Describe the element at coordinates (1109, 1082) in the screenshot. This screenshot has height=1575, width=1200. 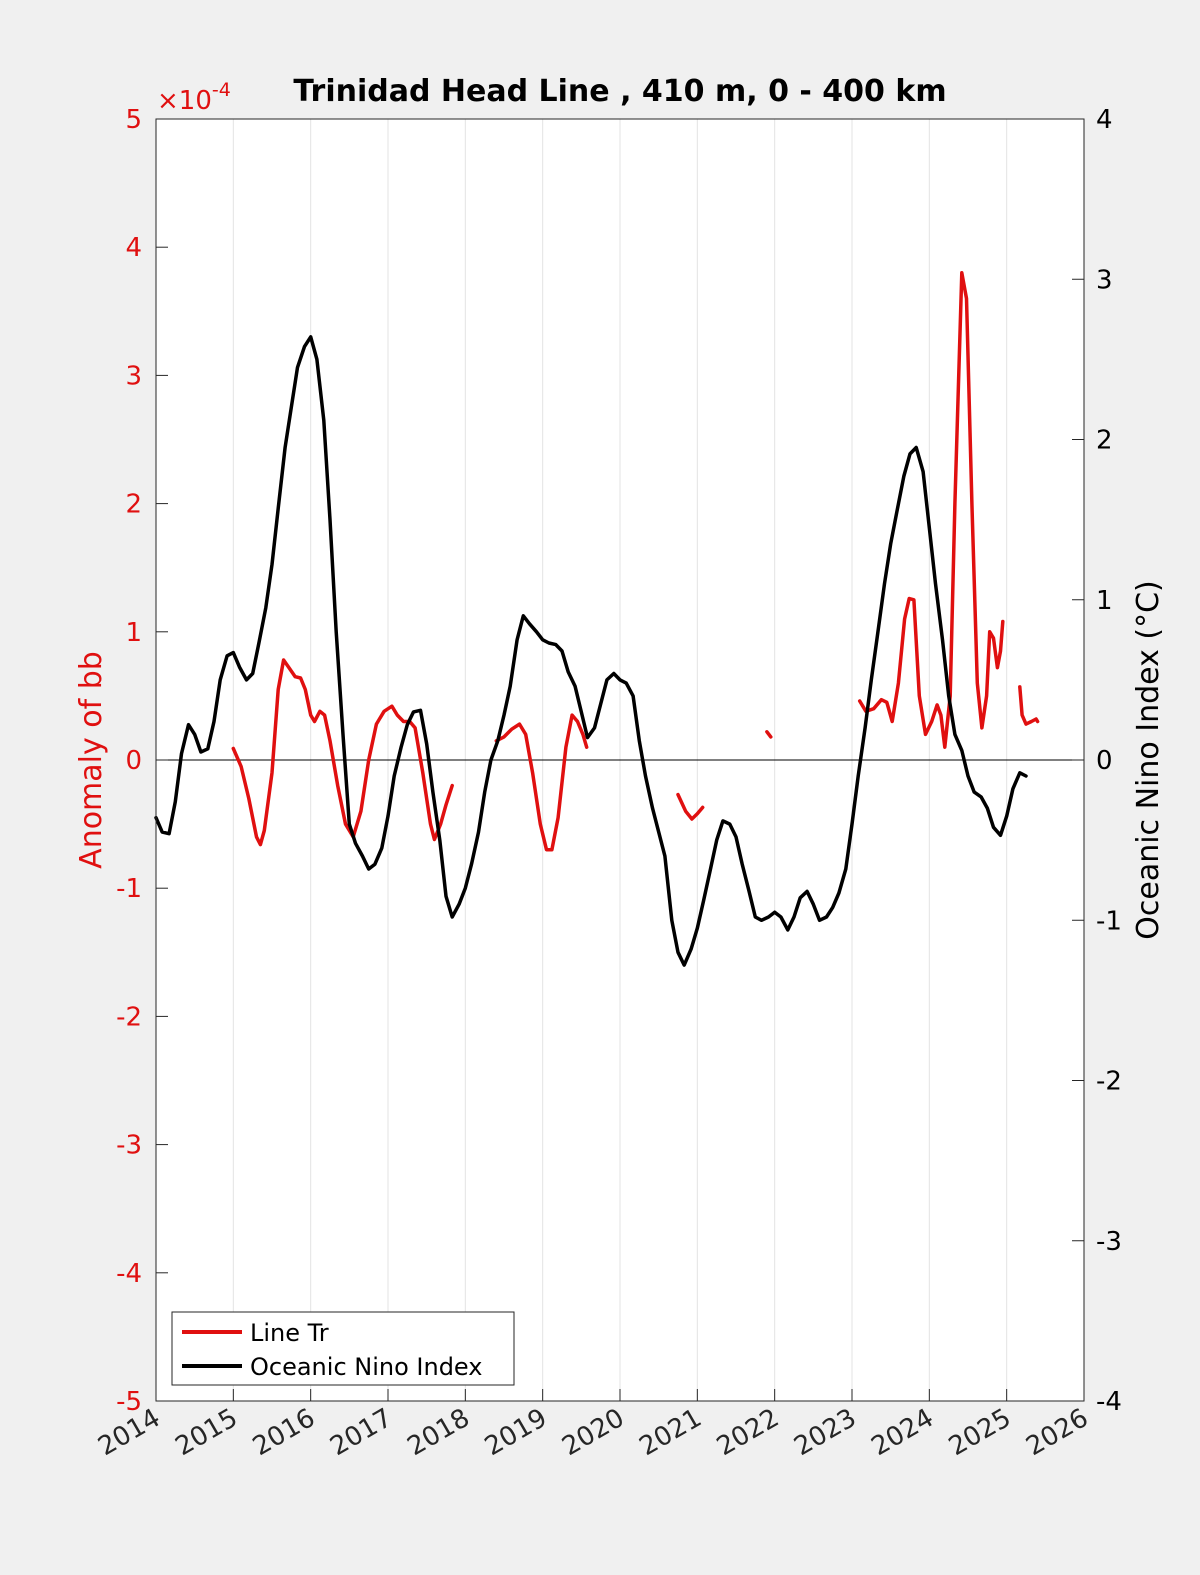
I see `right-tick-label: -2` at that location.